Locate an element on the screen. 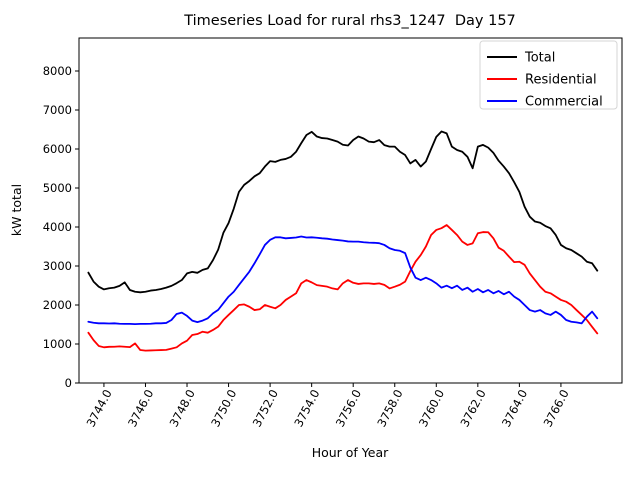  legend-item-commercial: Commercial is located at coordinates (545, 102).